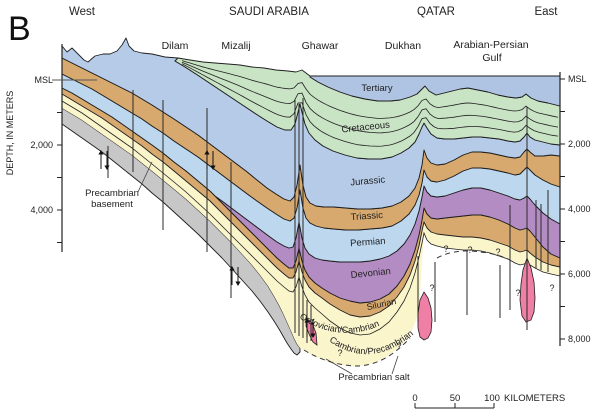  What do you see at coordinates (376, 88) in the screenshot?
I see `layer-label: Tertiary` at bounding box center [376, 88].